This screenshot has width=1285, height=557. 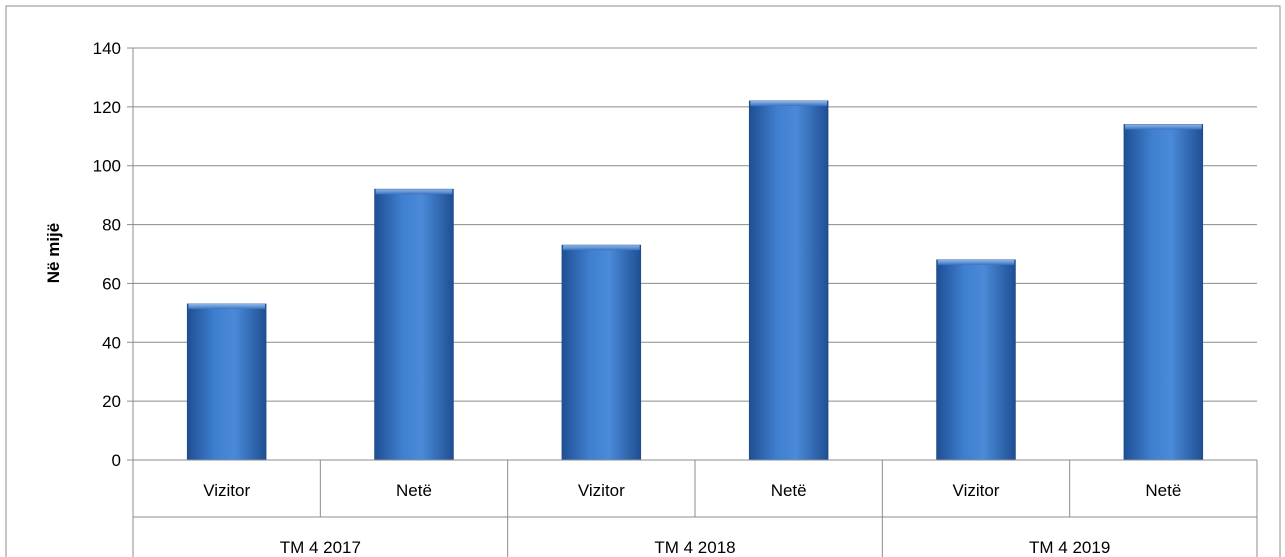 What do you see at coordinates (107, 166) in the screenshot?
I see `y-tick-label: 100` at bounding box center [107, 166].